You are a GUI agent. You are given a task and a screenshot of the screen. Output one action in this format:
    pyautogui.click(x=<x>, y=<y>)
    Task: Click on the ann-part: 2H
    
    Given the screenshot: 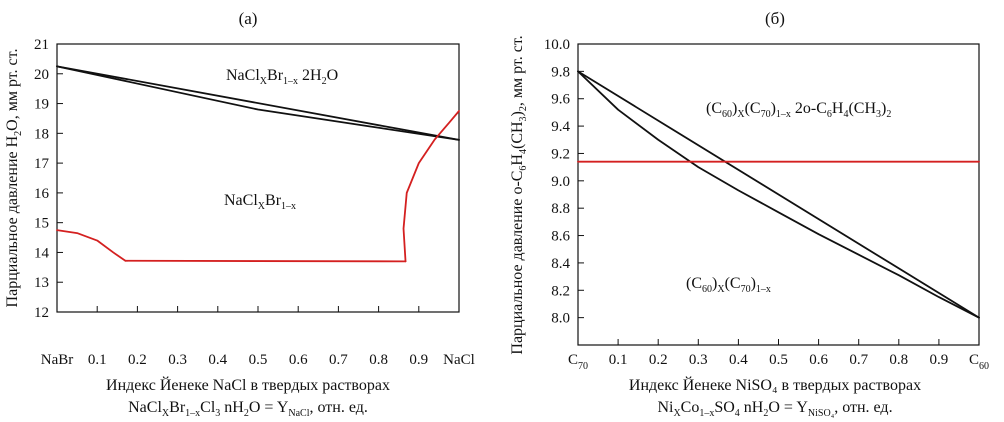 What is the action you would take?
    pyautogui.click(x=310, y=75)
    